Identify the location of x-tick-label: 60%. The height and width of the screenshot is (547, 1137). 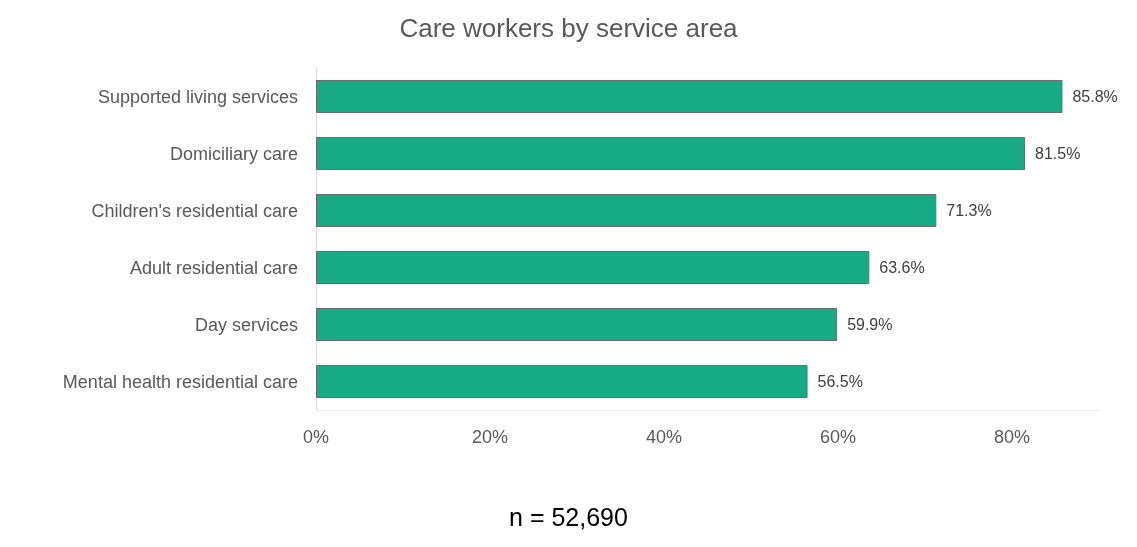
(838, 437).